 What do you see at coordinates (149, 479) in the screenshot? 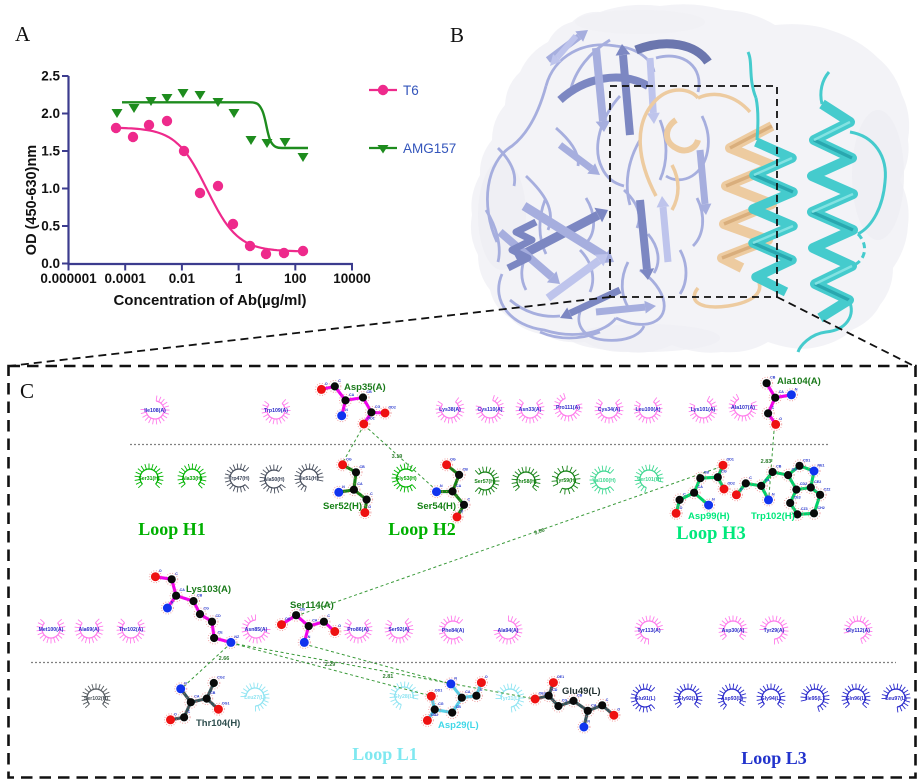
I see `svg-text: Ser31(H)` at bounding box center [149, 479].